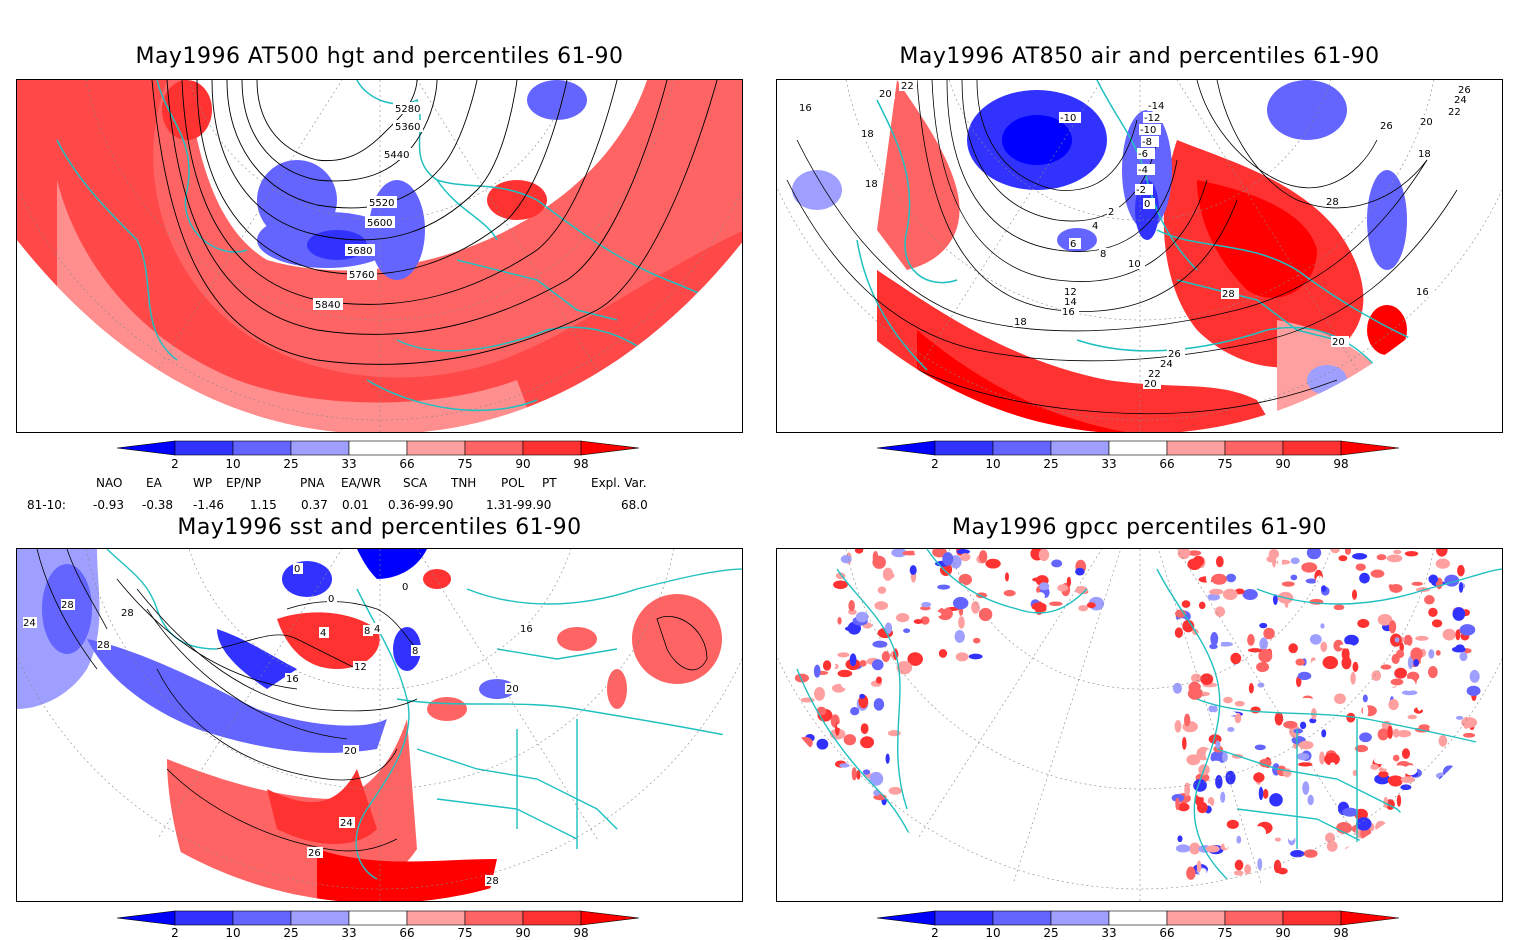 This screenshot has width=1520, height=940. What do you see at coordinates (244, 483) in the screenshot?
I see `index-header: EP/NP` at bounding box center [244, 483].